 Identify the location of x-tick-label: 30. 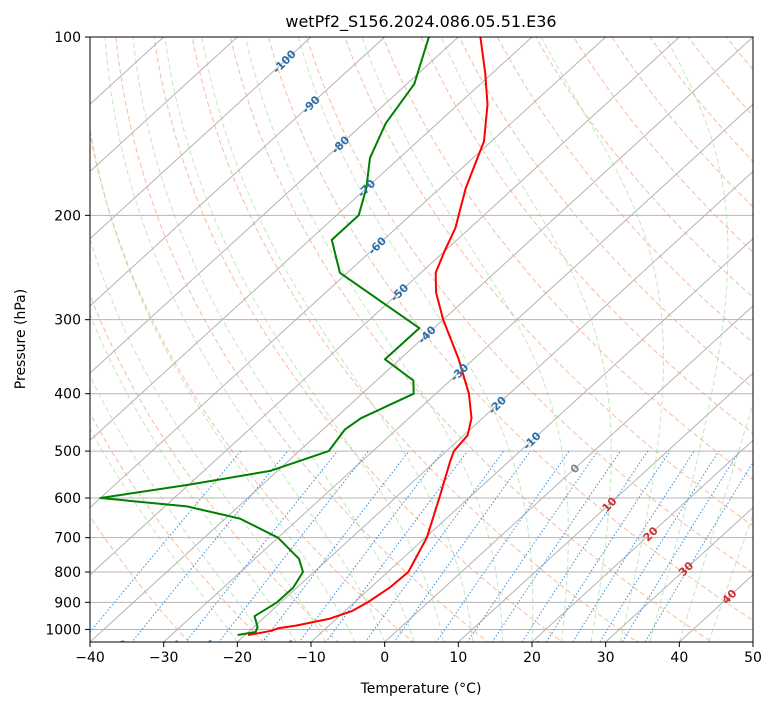
(606, 658).